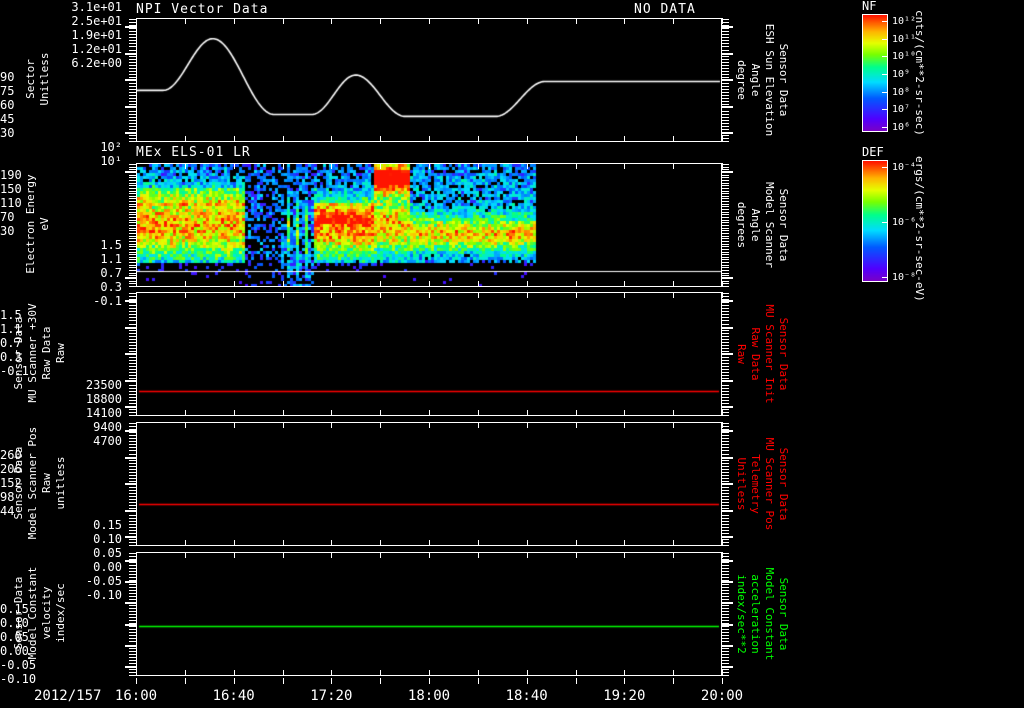 The width and height of the screenshot is (1024, 708). What do you see at coordinates (429, 354) in the screenshot?
I see `panel-3-trace` at bounding box center [429, 354].